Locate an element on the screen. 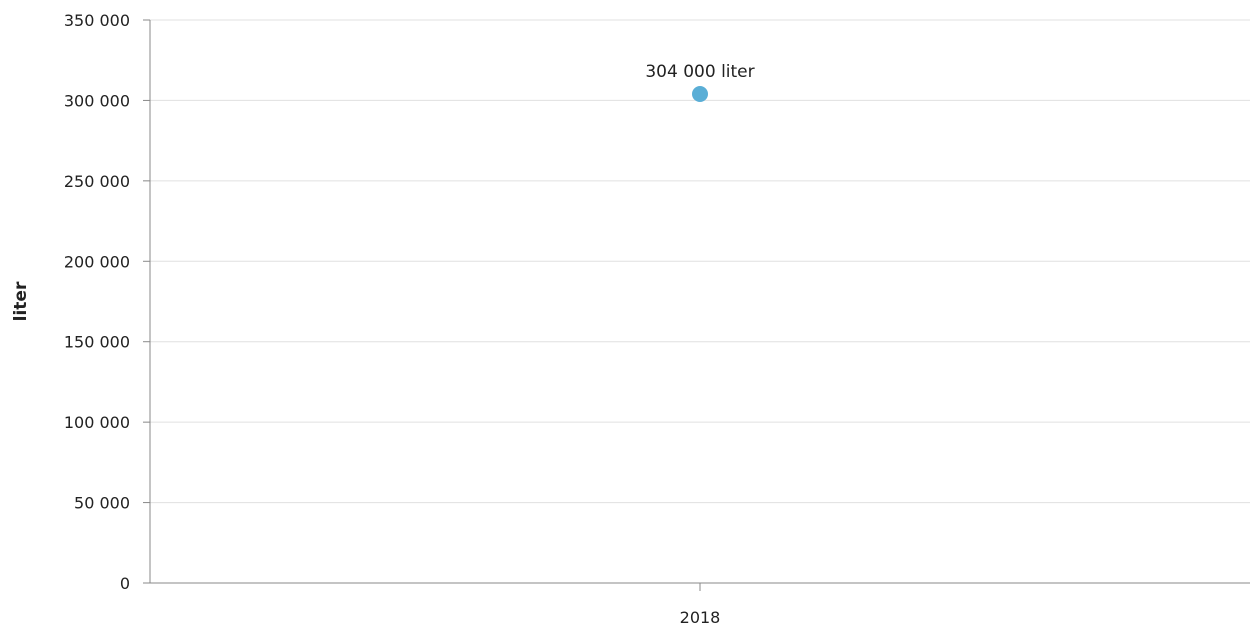 Image resolution: width=1251 pixels, height=628 pixels. data-points: 304 000 liter is located at coordinates (700, 82).